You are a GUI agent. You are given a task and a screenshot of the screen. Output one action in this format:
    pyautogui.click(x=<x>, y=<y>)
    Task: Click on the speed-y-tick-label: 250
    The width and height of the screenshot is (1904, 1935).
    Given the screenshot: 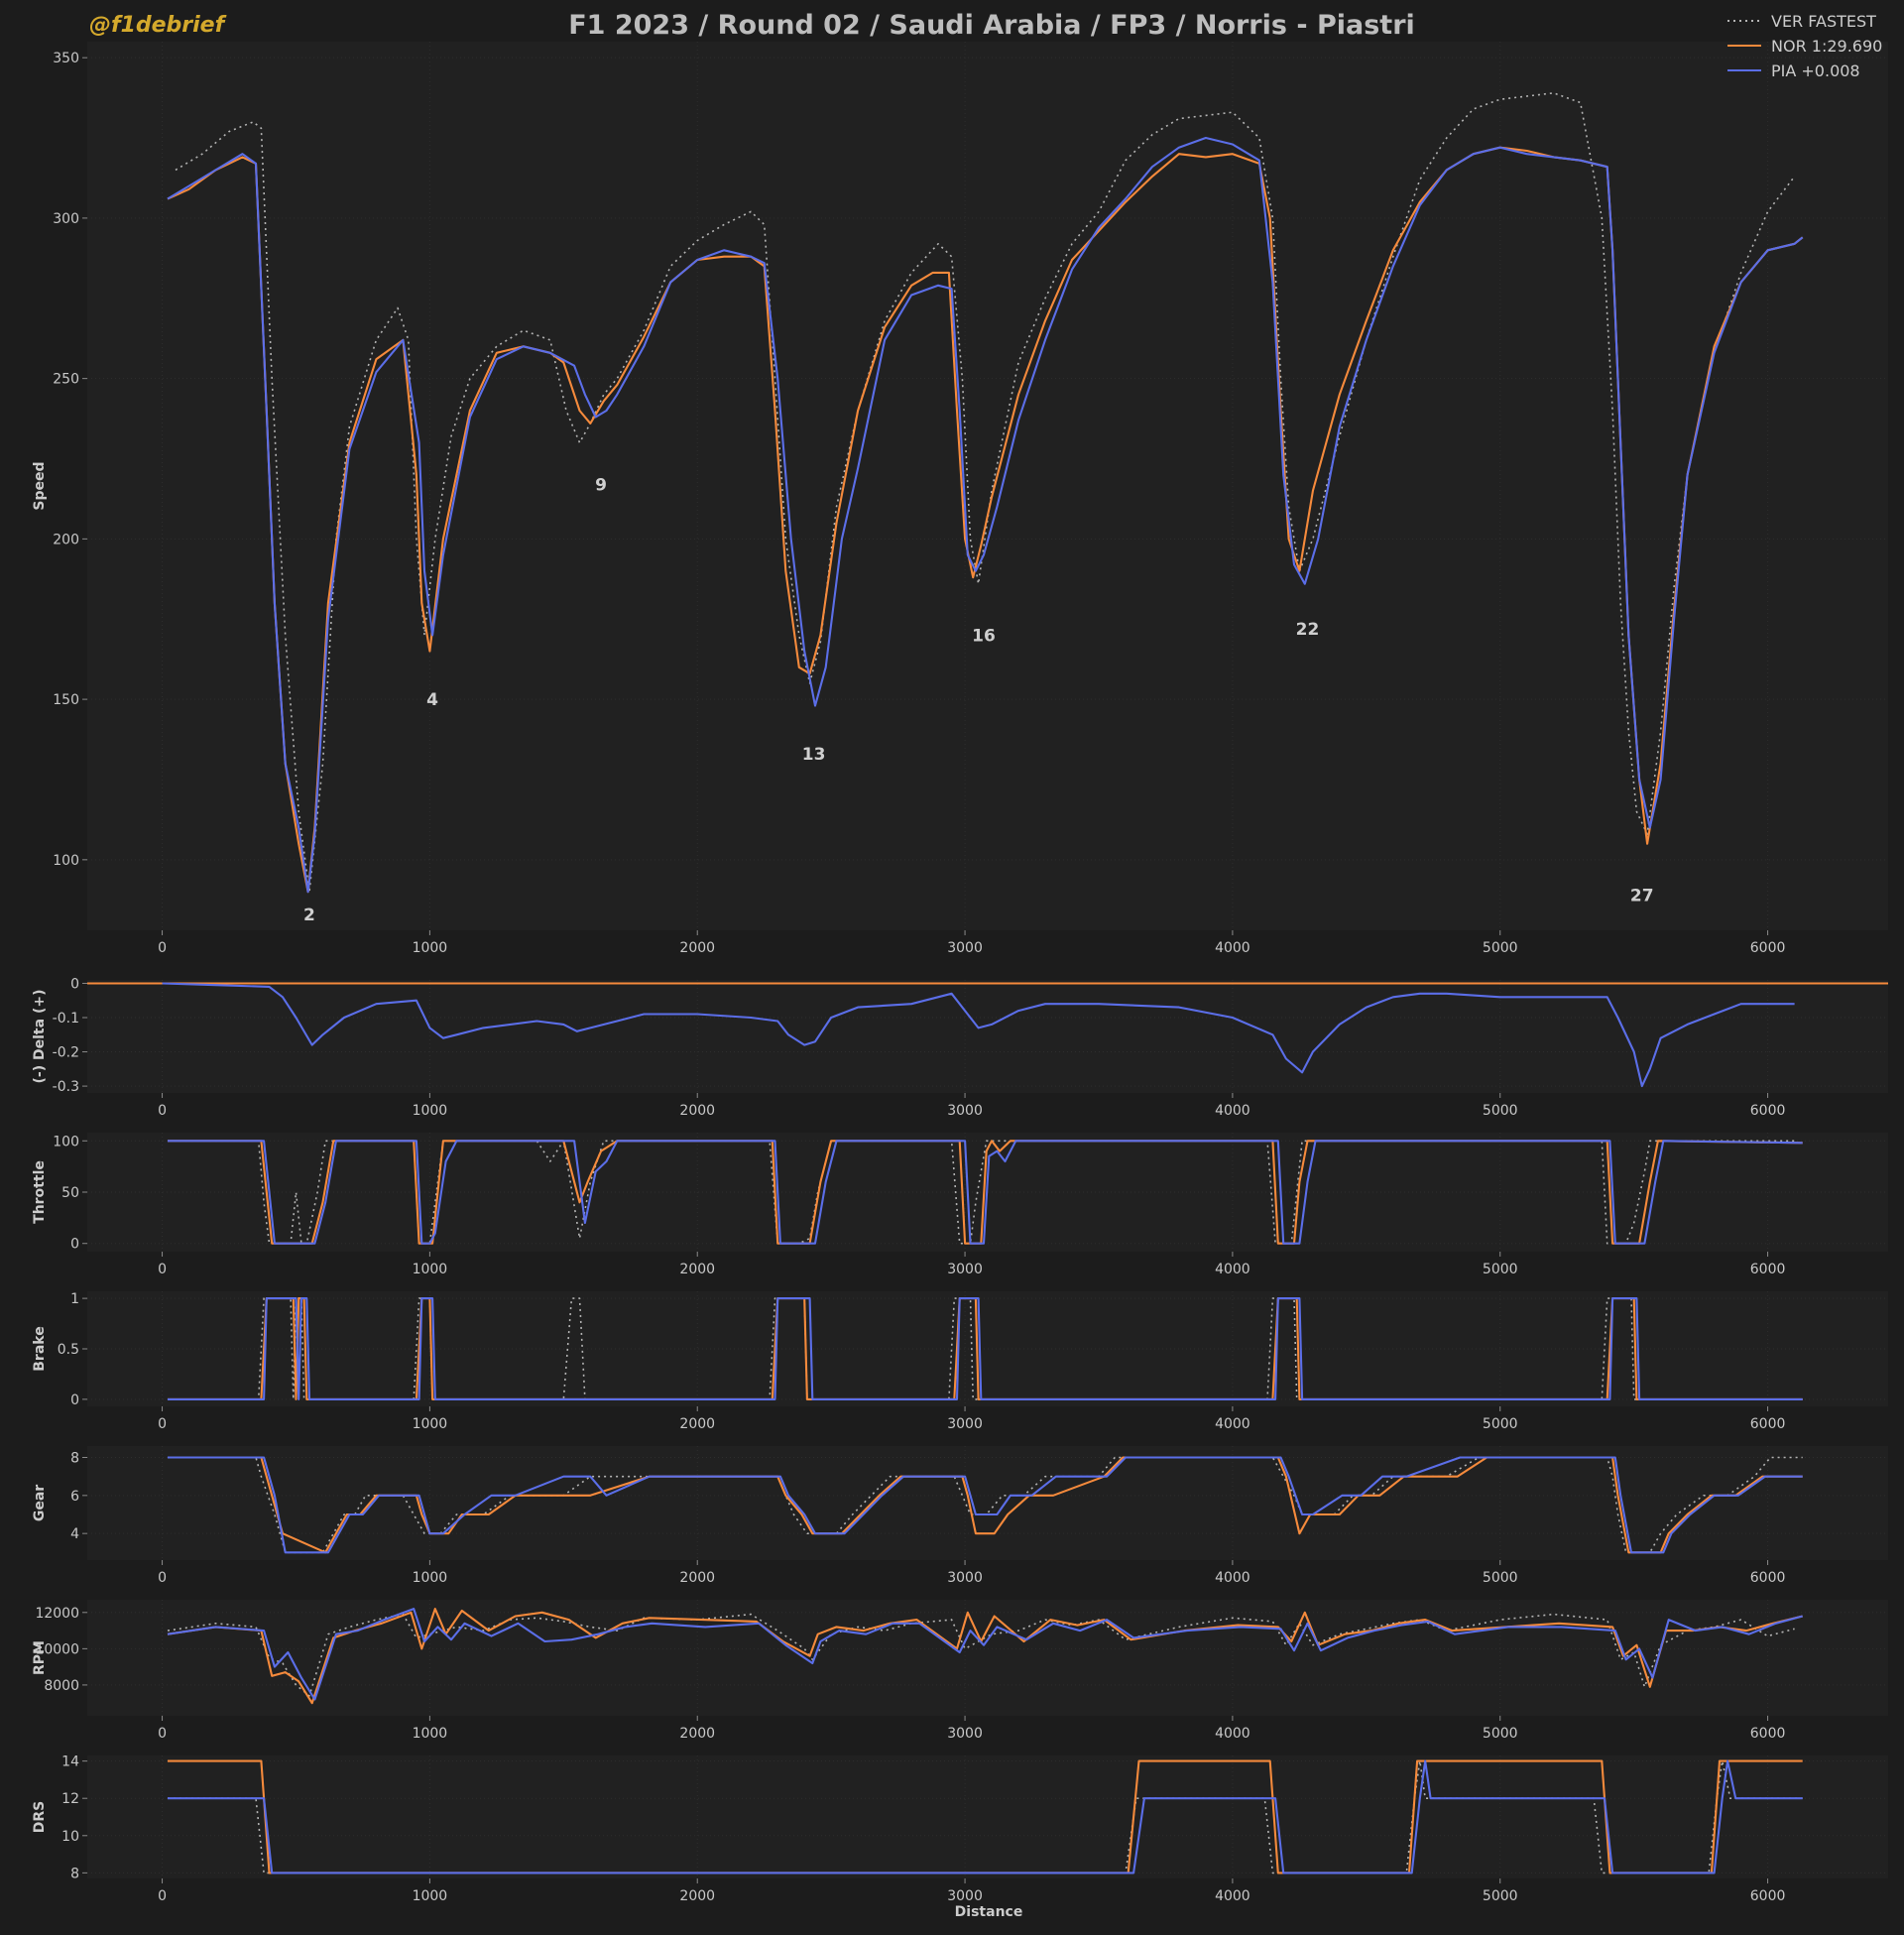 What is the action you would take?
    pyautogui.click(x=66, y=380)
    